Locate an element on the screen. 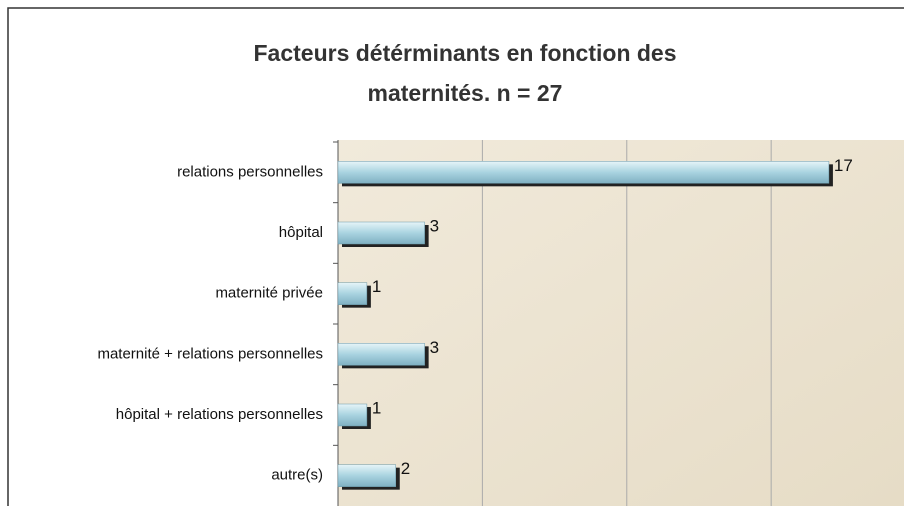 The height and width of the screenshot is (506, 904). y-tick-label: maternité + relations personnelles is located at coordinates (210, 353).